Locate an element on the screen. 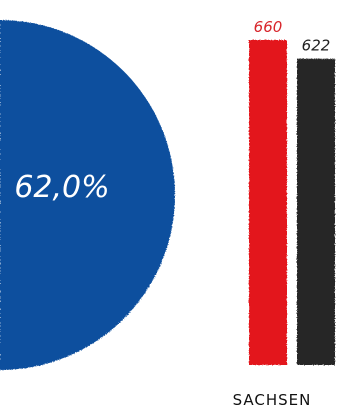  bar-value-label: 660 is located at coordinates (268, 27).